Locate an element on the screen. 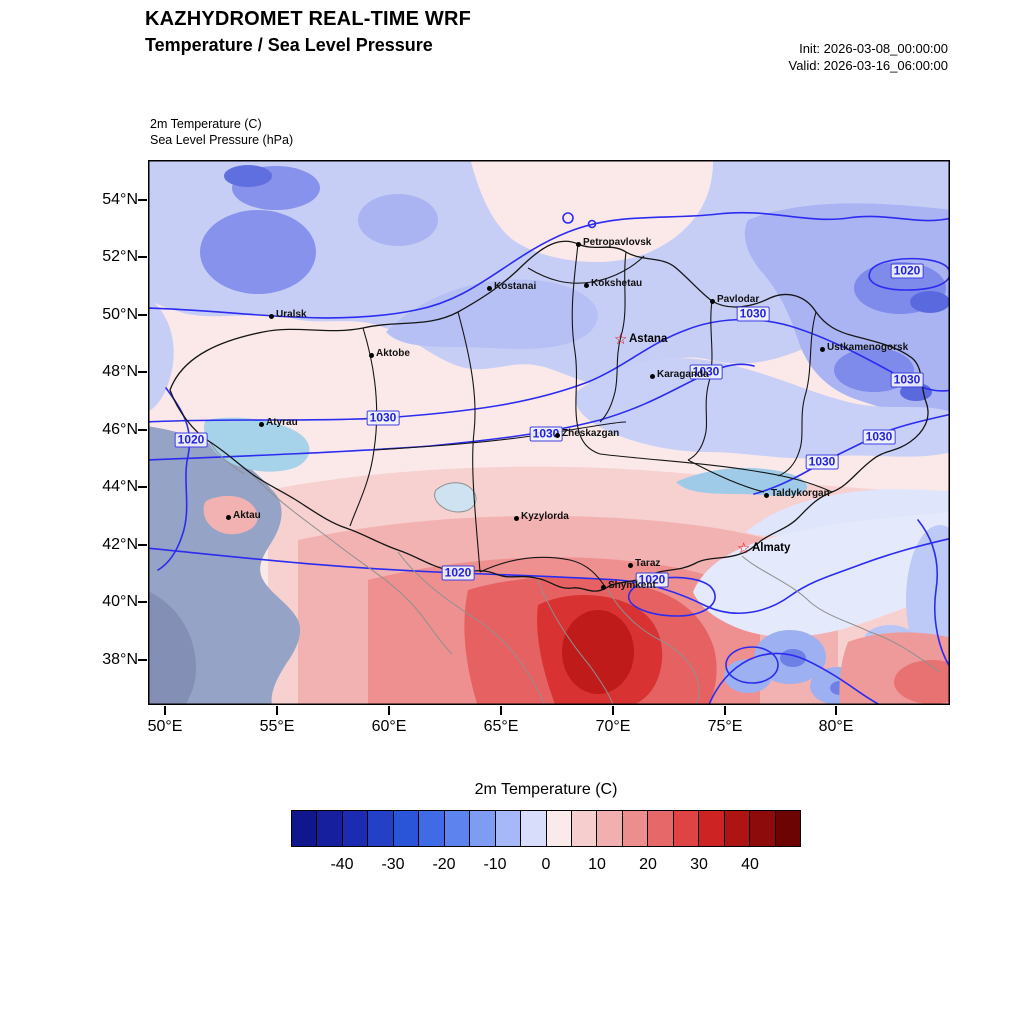  lat-tick-label: 42°N is located at coordinates (120, 544).